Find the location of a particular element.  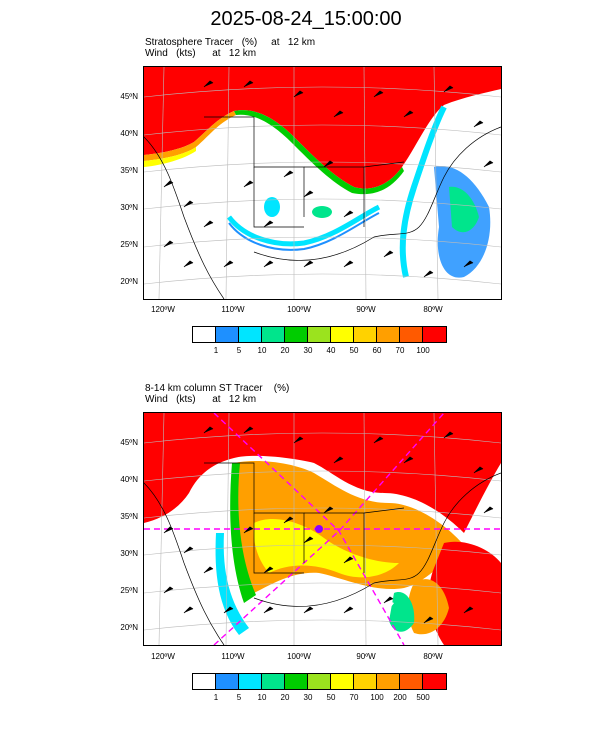

panel-1-colorbar-level-label: 70 is located at coordinates (400, 350).